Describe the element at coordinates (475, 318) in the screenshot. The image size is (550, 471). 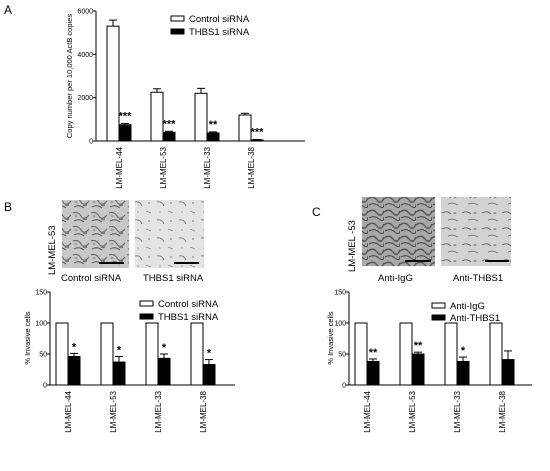
I see `legend-label: Anti-THBS1` at that location.